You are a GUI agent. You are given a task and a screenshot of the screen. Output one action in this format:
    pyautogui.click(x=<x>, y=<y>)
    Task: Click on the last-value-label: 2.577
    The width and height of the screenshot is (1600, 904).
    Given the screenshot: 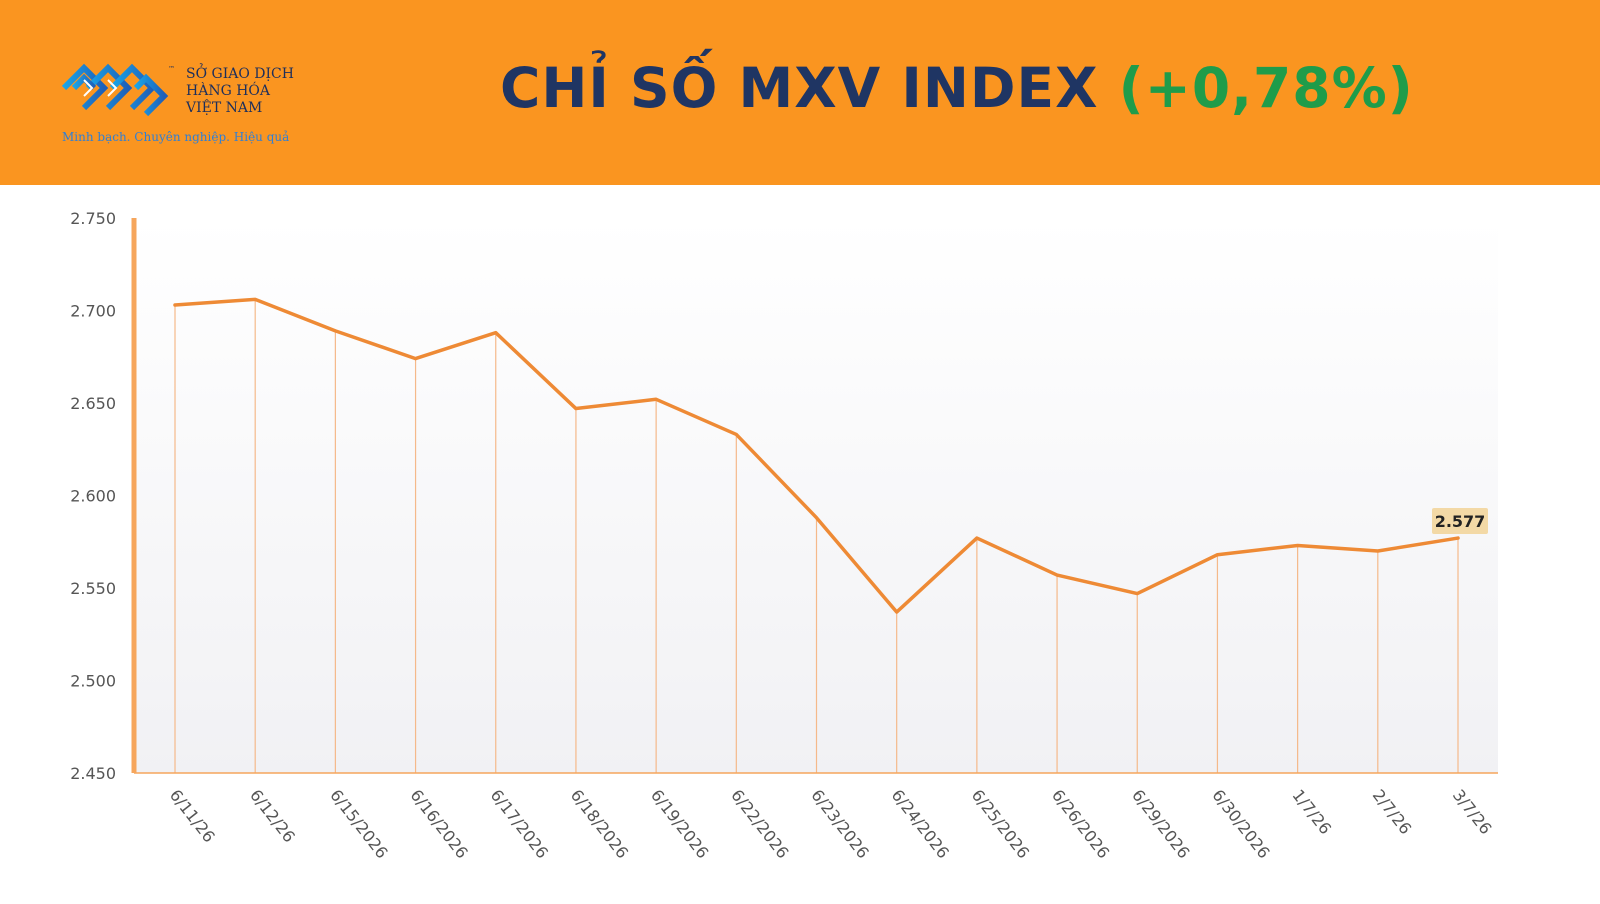 What is the action you would take?
    pyautogui.click(x=1460, y=521)
    